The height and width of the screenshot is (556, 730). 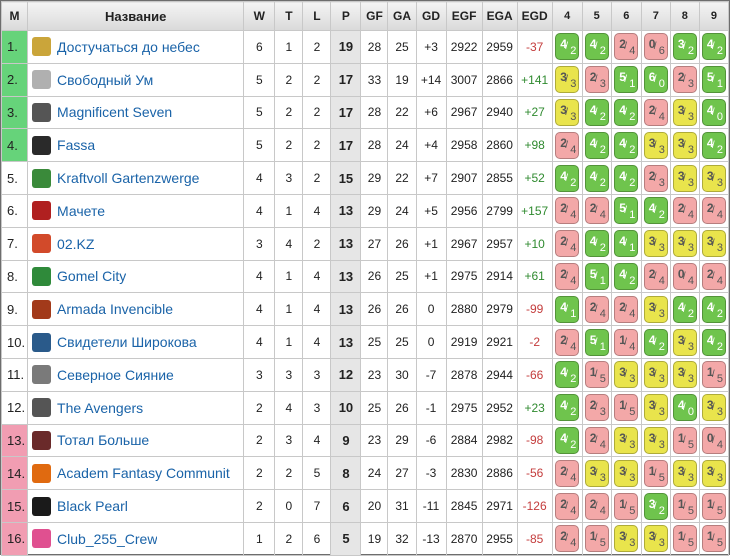 What do you see at coordinates (42, 244) in the screenshot?
I see `kz-logo-icon` at bounding box center [42, 244].